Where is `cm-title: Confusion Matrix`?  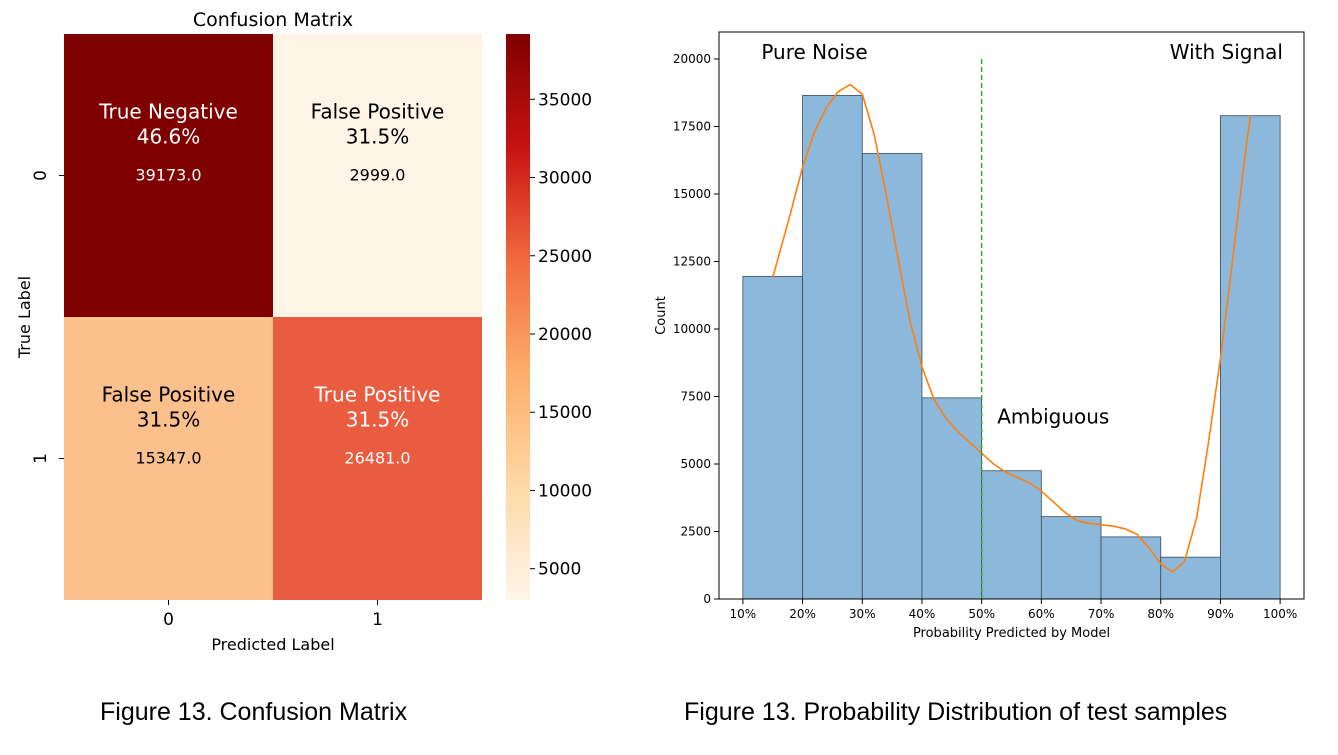
cm-title: Confusion Matrix is located at coordinates (273, 20).